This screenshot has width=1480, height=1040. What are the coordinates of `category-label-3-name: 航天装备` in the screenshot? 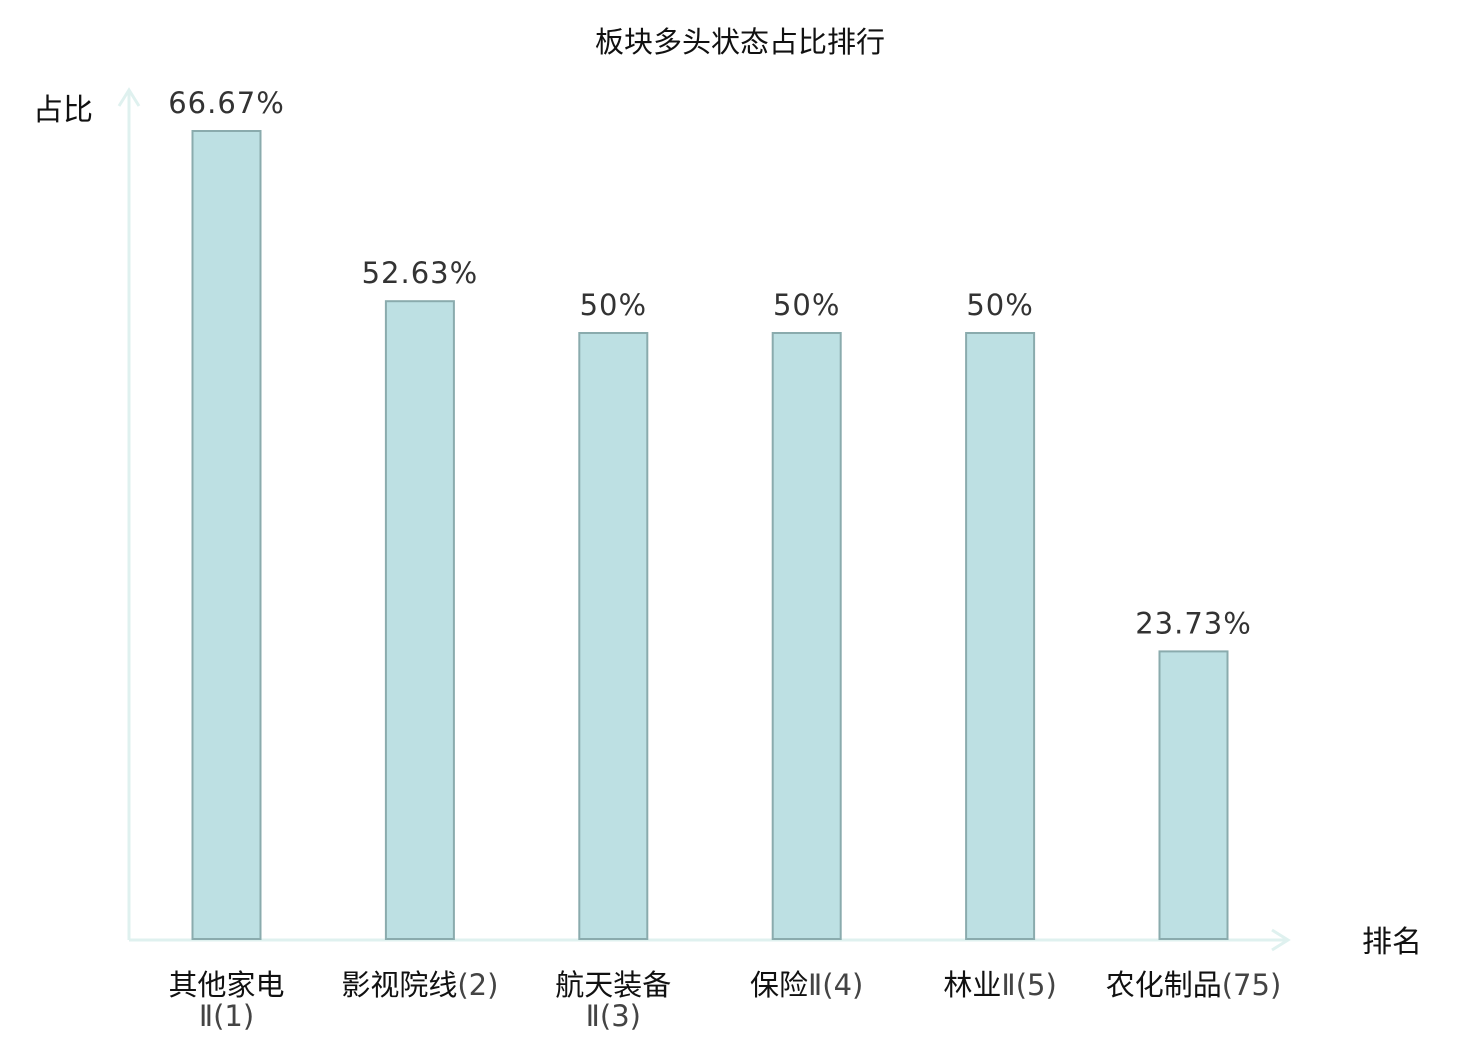 It's located at (613, 985).